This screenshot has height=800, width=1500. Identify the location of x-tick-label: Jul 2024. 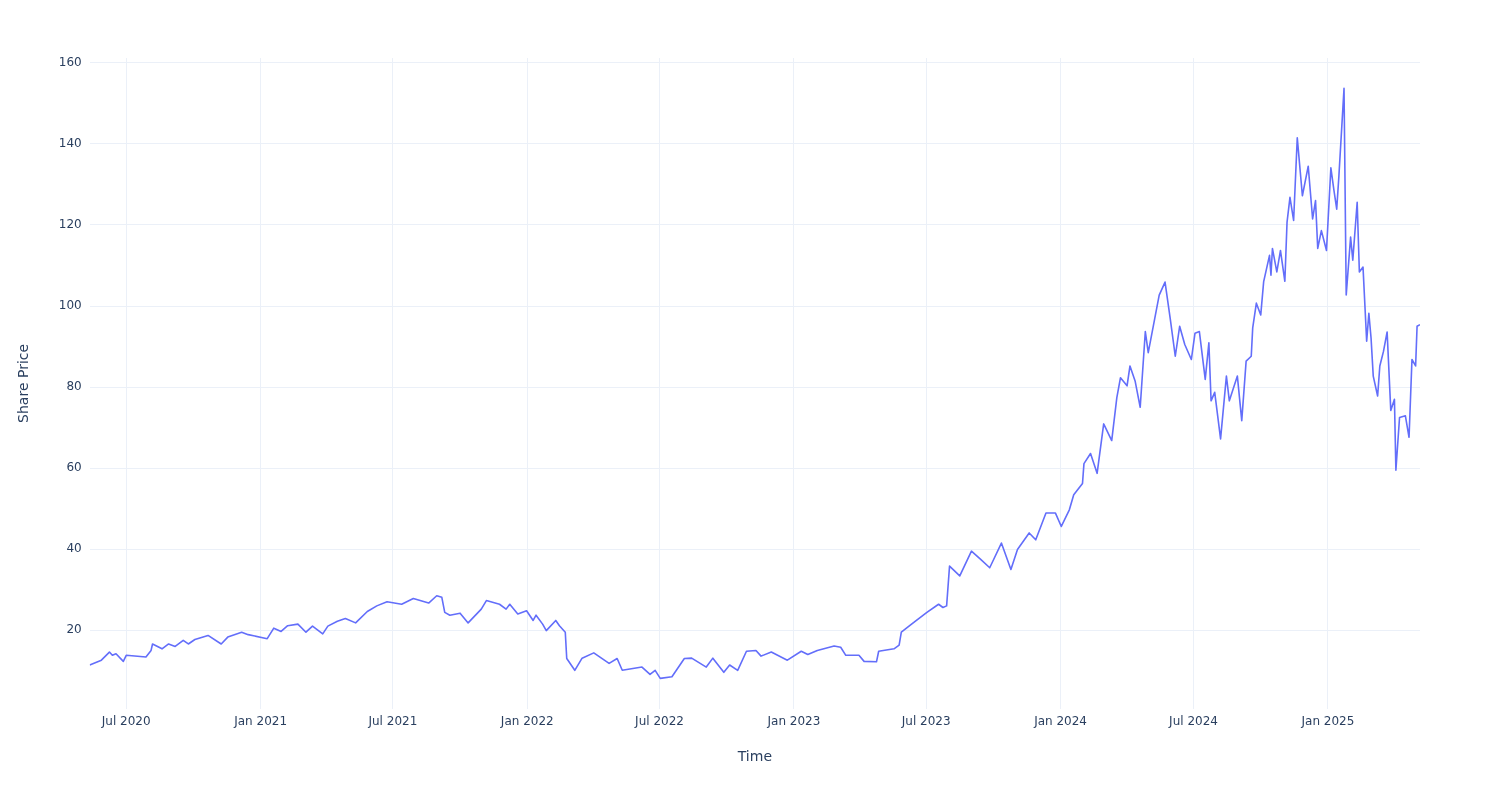
(1193, 721).